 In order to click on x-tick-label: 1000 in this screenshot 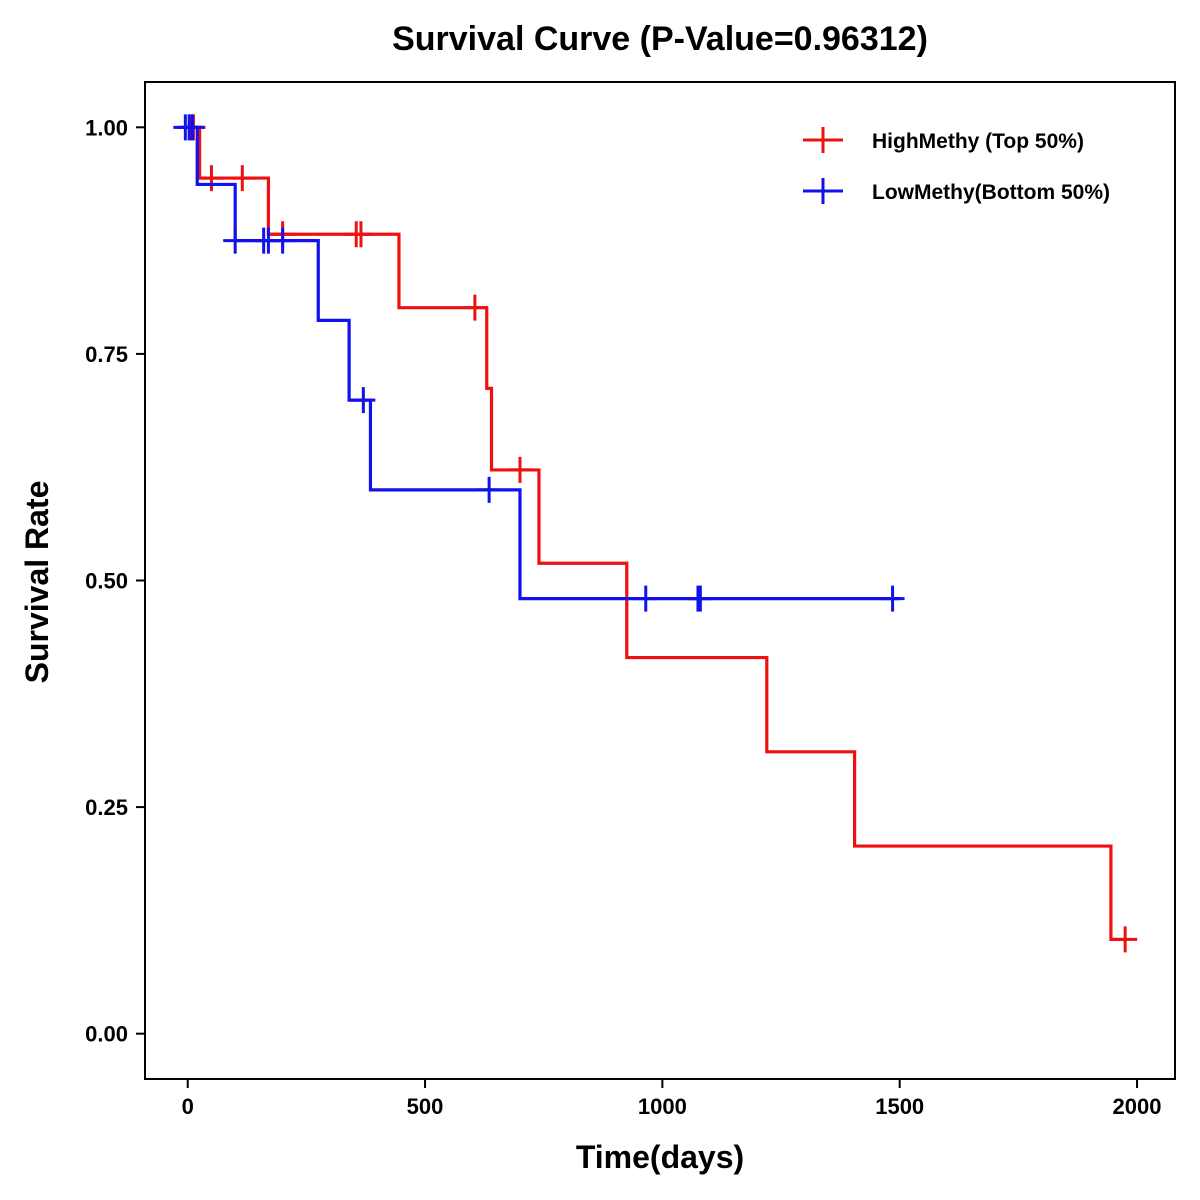, I will do `click(662, 1106)`.